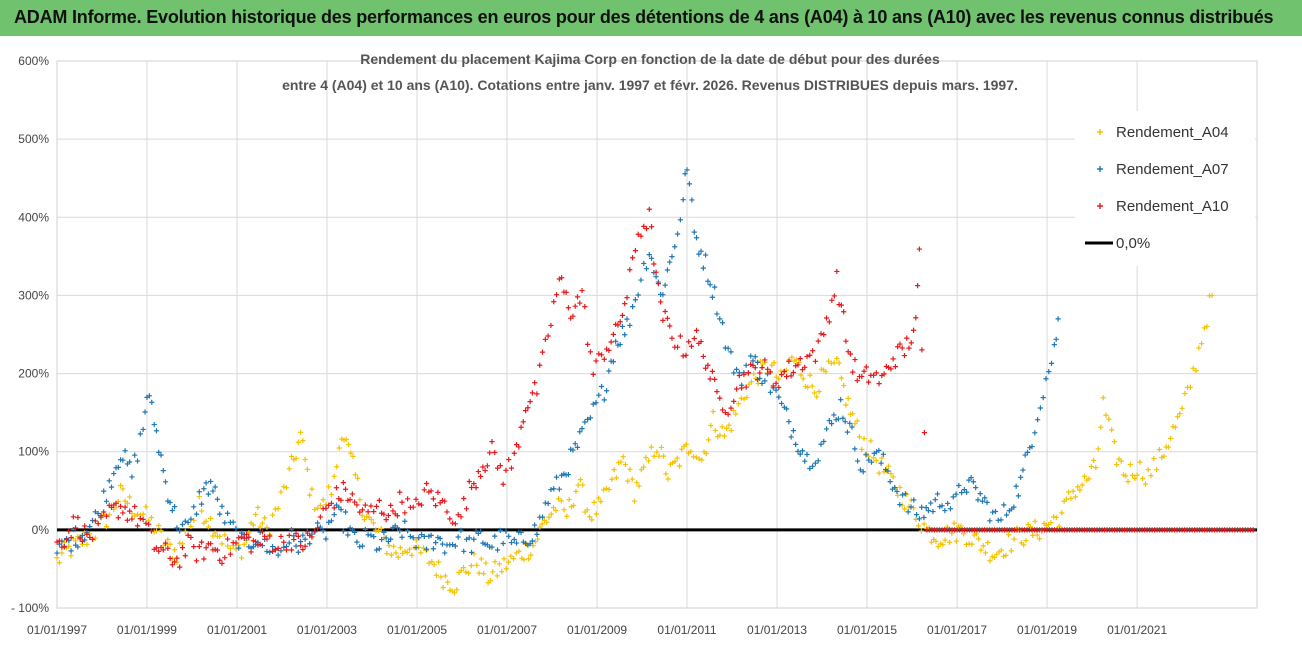 The width and height of the screenshot is (1302, 647). What do you see at coordinates (30, 608) in the screenshot?
I see `y-tick-label: - 100%` at bounding box center [30, 608].